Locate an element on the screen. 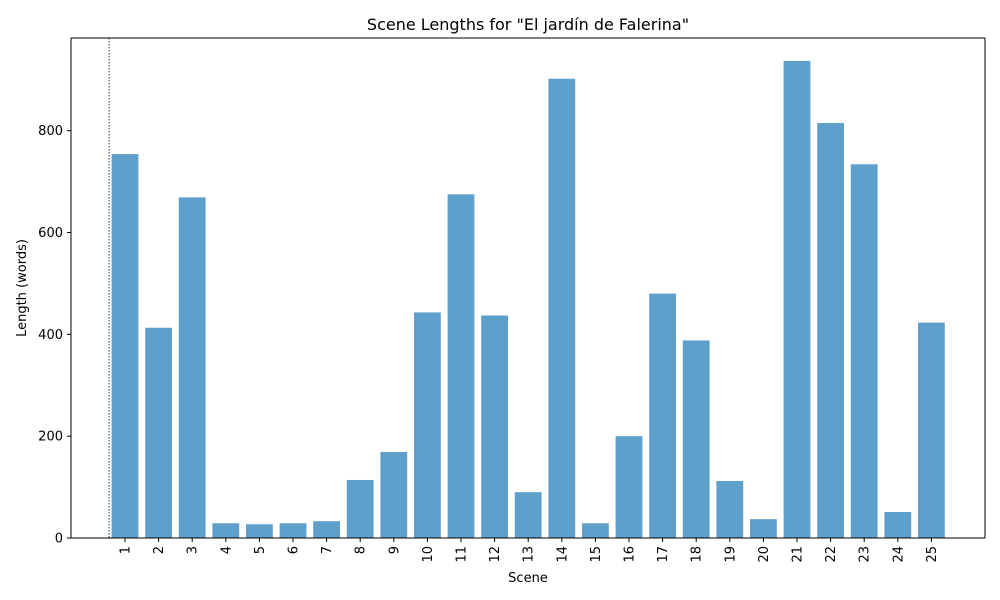  x-tick-label: 15 is located at coordinates (596, 554).